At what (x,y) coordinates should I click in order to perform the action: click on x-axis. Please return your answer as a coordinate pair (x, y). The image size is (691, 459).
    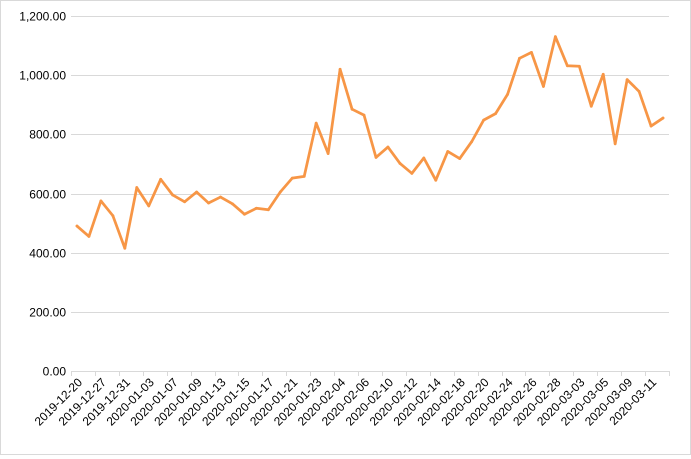
    Looking at the image, I should click on (370, 373).